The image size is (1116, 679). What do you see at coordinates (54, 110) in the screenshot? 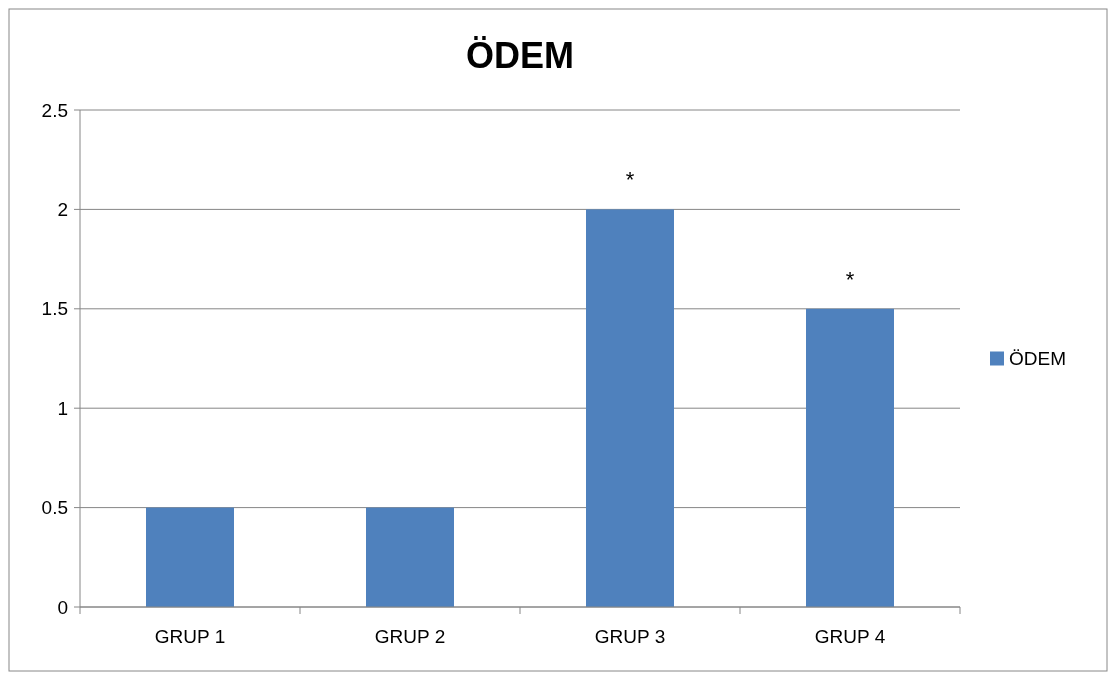
I see `y-tick-label: 2.5` at bounding box center [54, 110].